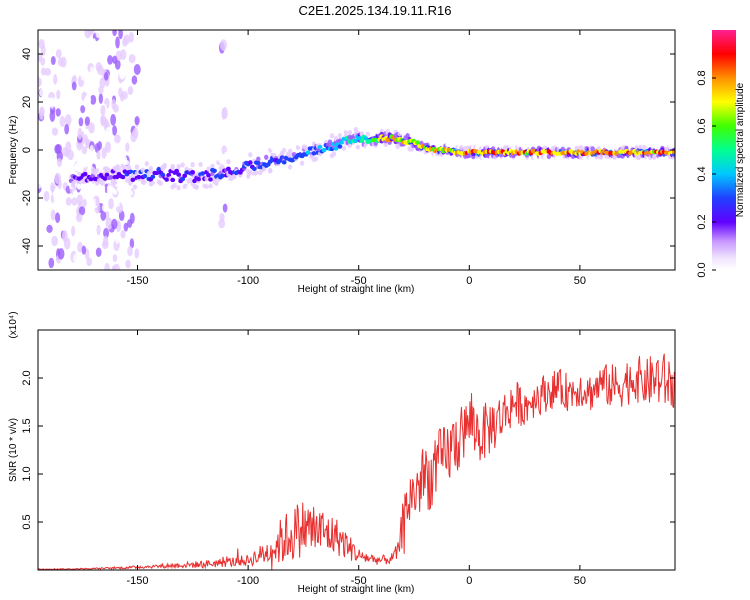 The width and height of the screenshot is (750, 600). Describe the element at coordinates (27, 150) in the screenshot. I see `spectrogram-y-tick-label: 0` at that location.